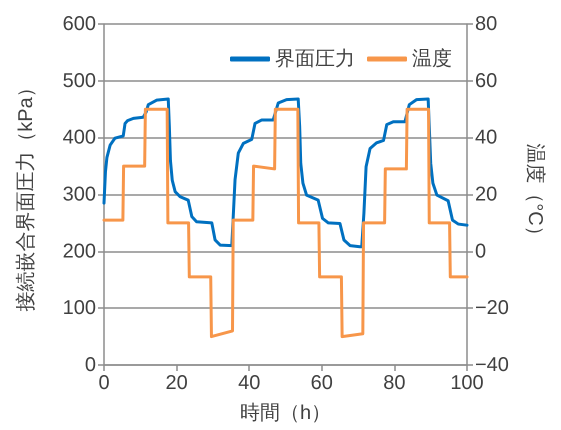  I want to click on y2-tick-label: 60, so click(486, 81).